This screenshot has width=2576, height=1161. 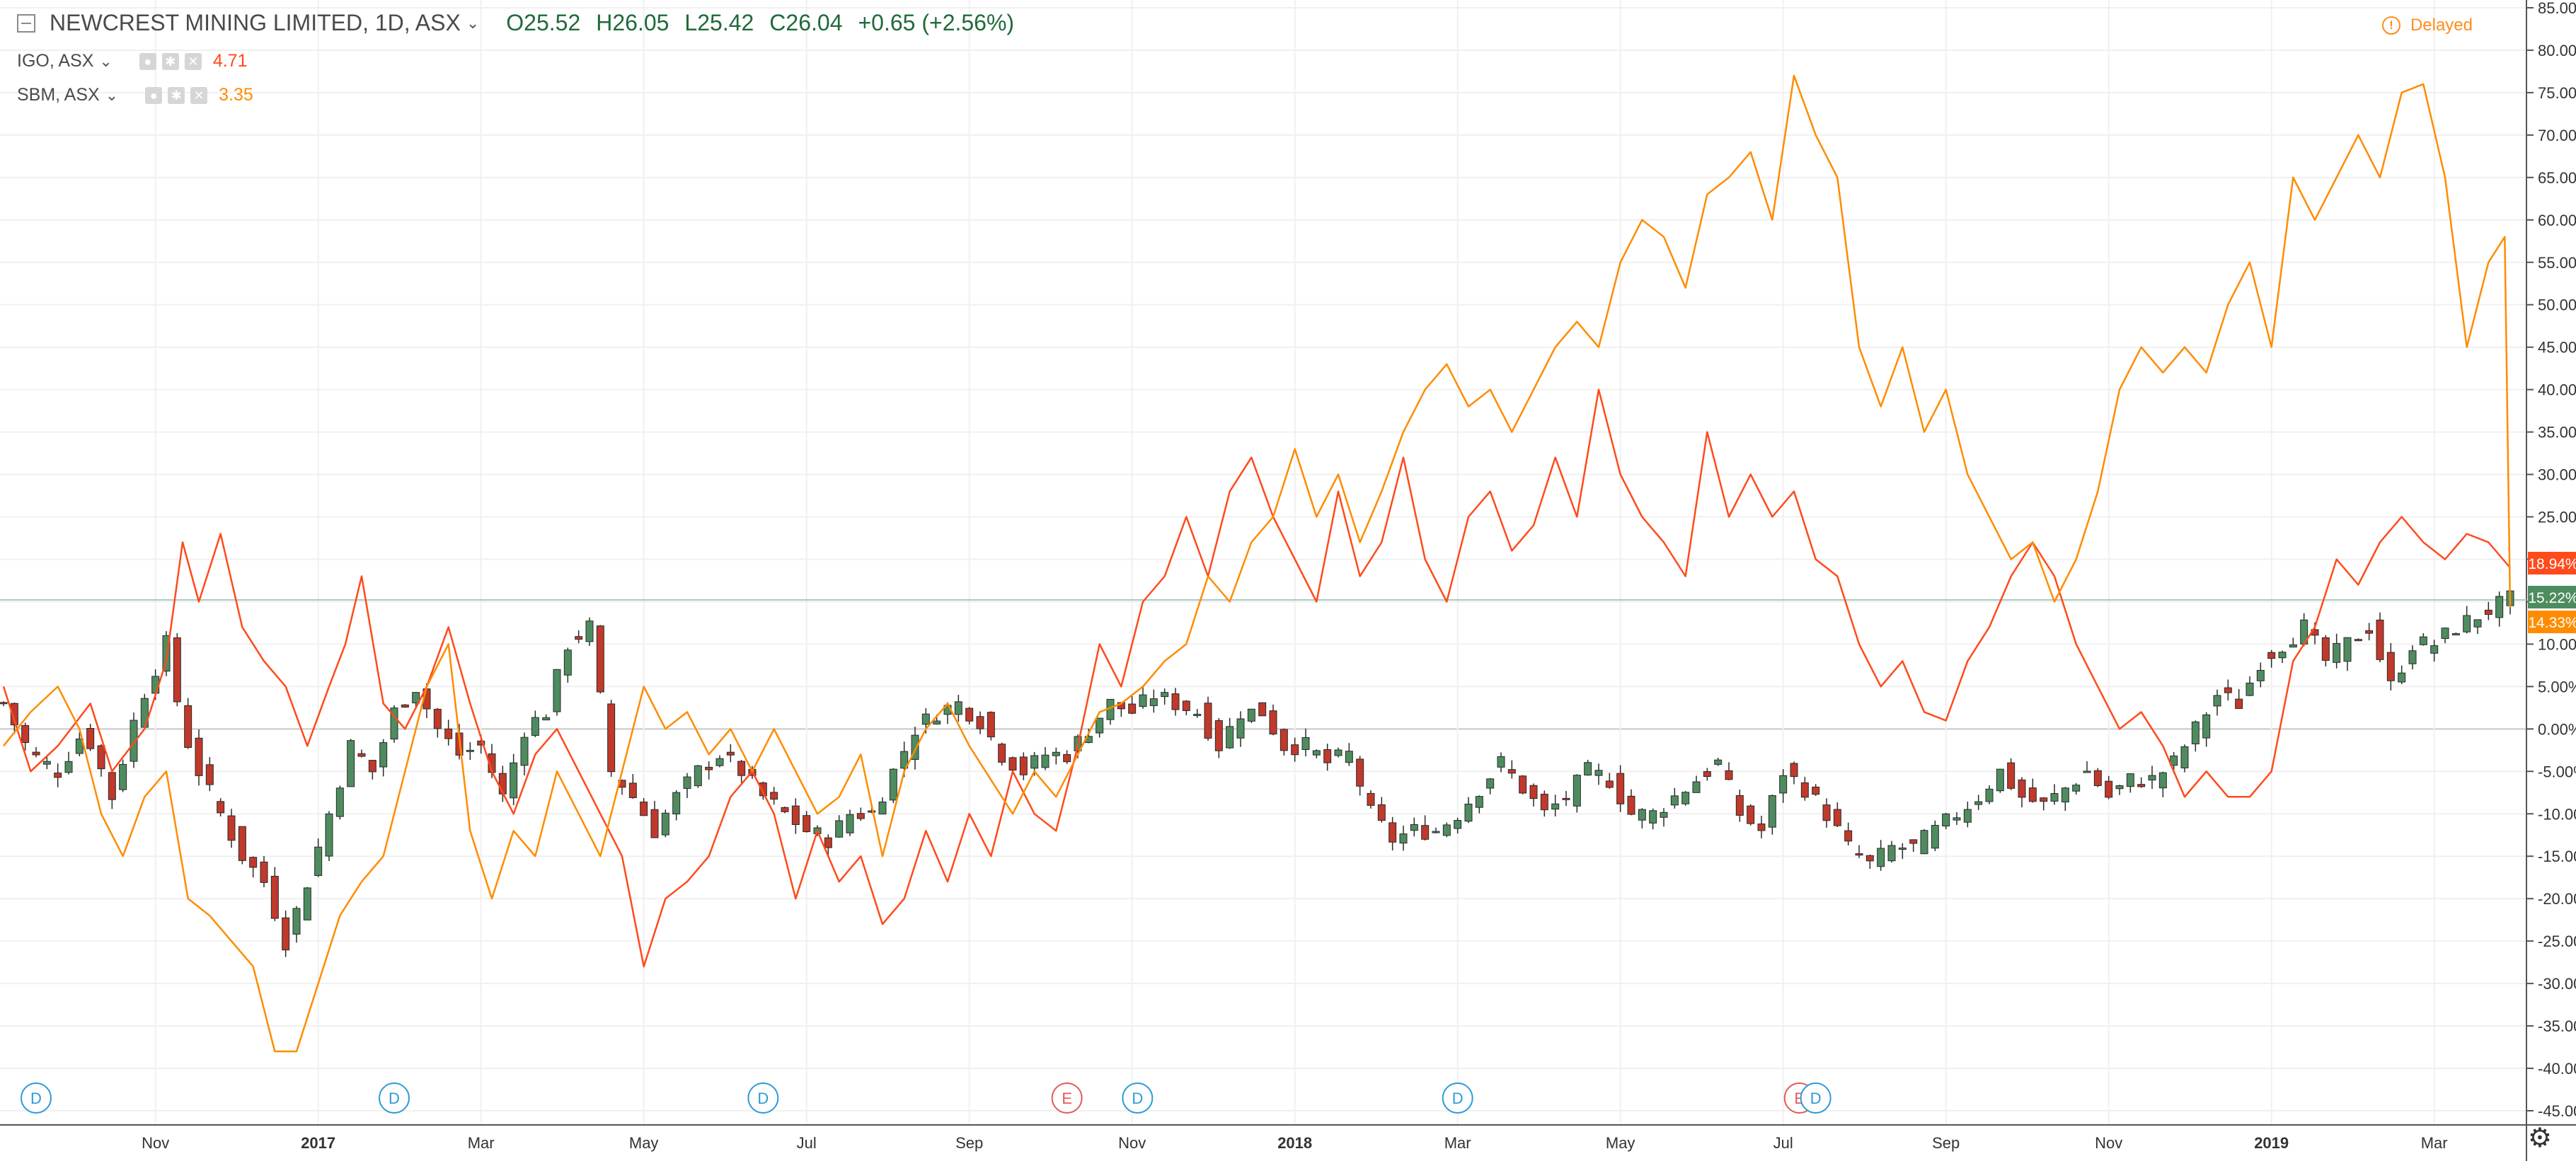 What do you see at coordinates (806, 22) in the screenshot?
I see `close-value: C26.04` at bounding box center [806, 22].